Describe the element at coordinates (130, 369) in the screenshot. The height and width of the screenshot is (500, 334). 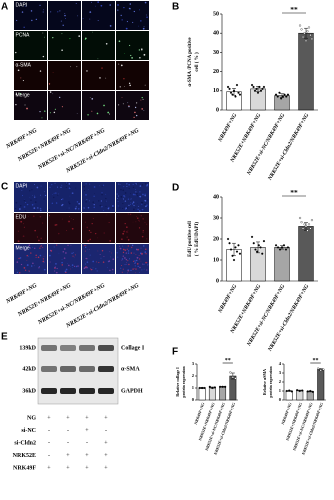
I see `protein-label: α-SMA` at that location.